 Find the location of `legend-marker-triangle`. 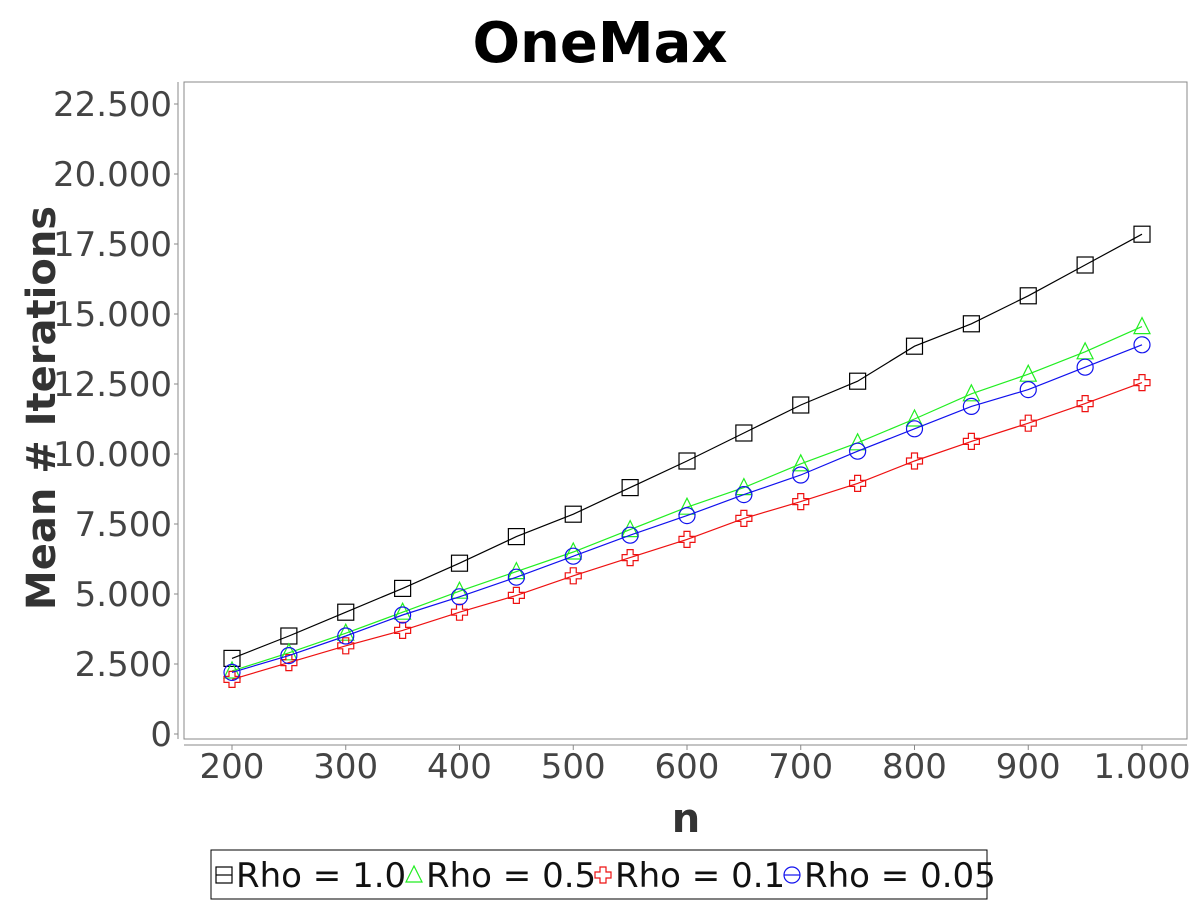

legend-marker-triangle is located at coordinates (414, 873).